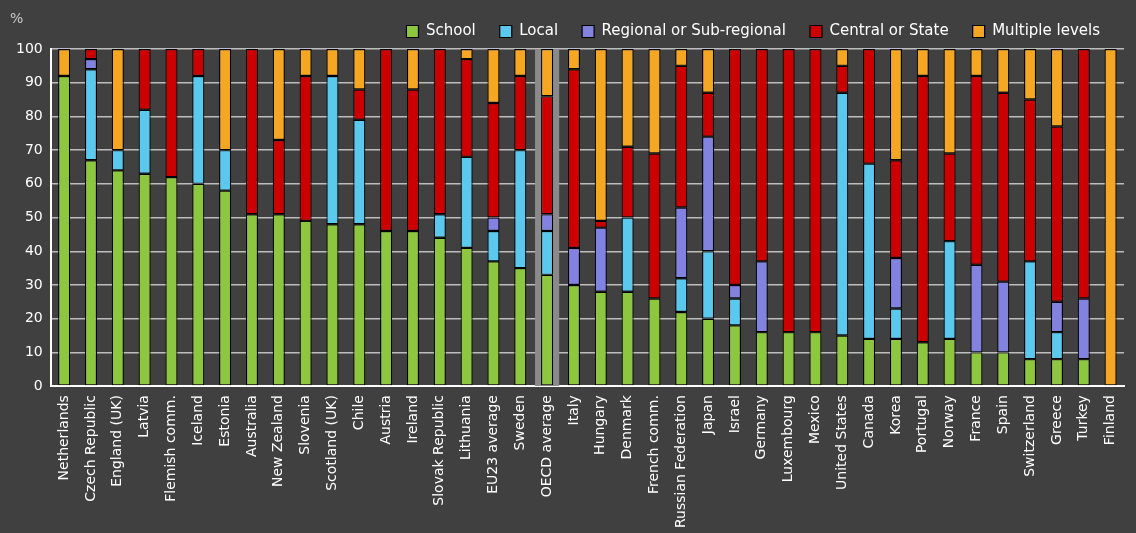  Describe the element at coordinates (116, 441) in the screenshot. I see `x-tick-label: England (UK)` at that location.